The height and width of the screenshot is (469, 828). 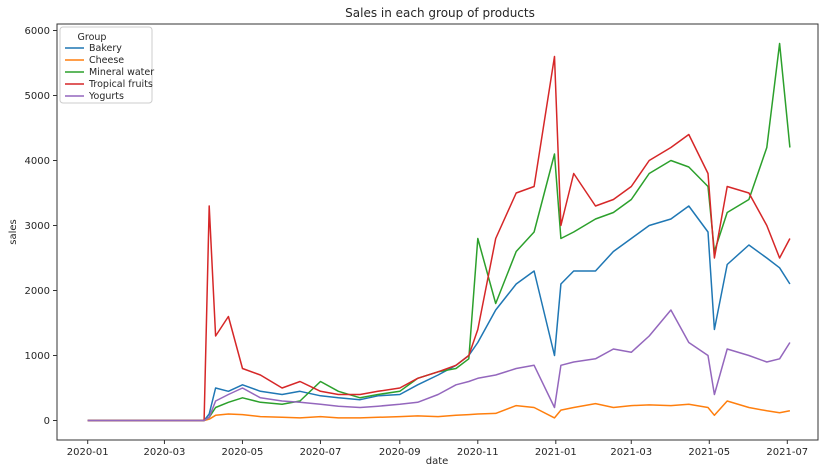 What do you see at coordinates (437, 461) in the screenshot?
I see `x-axis-title: date` at bounding box center [437, 461].